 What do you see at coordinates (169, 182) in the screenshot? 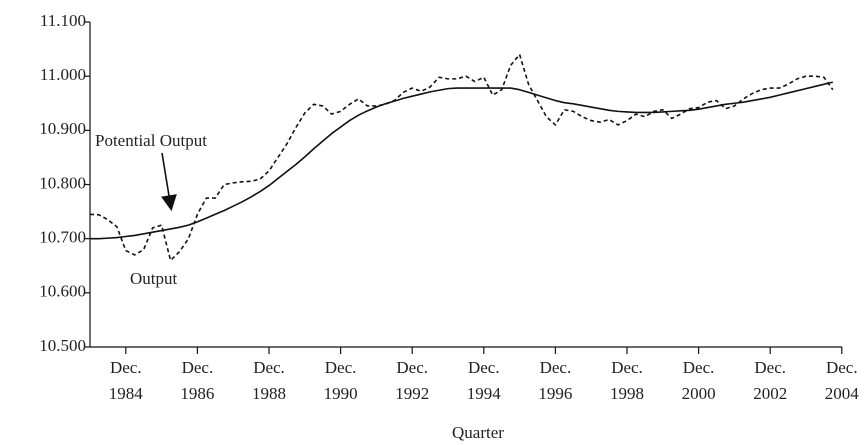
I see `arrow` at bounding box center [169, 182].